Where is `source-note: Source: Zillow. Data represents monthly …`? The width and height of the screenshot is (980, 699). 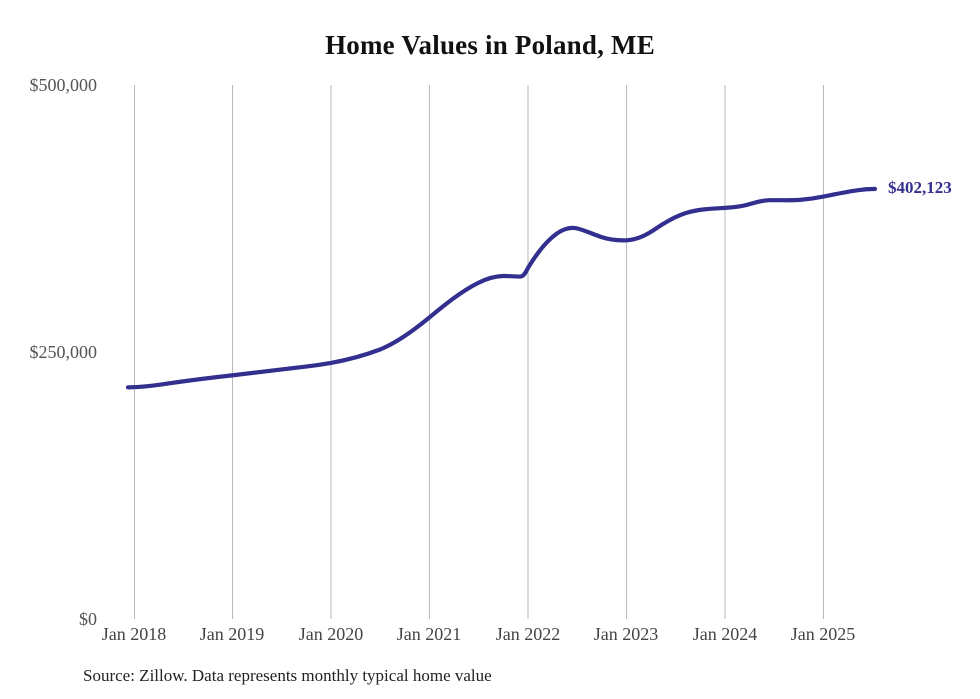 source-note: Source: Zillow. Data represents monthly … is located at coordinates (287, 675).